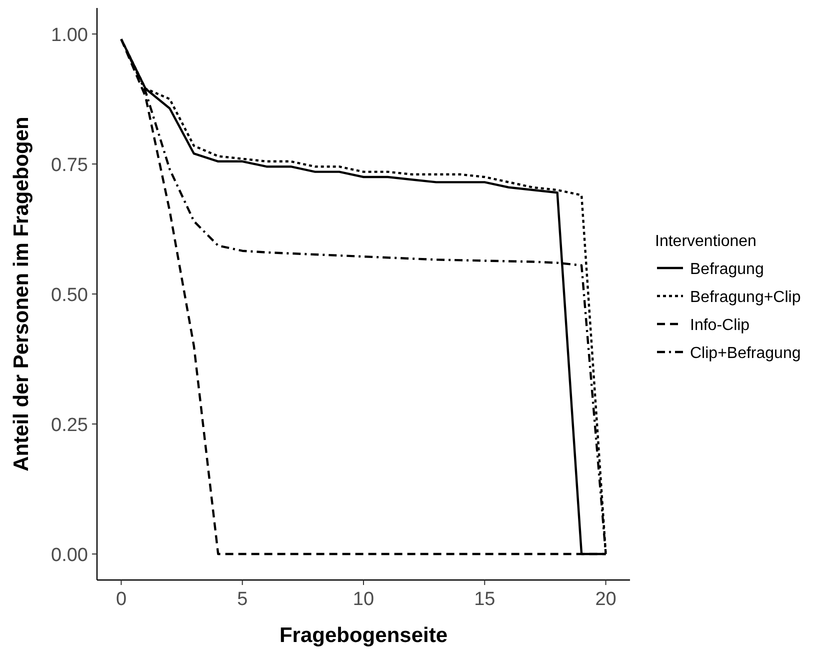 The width and height of the screenshot is (820, 651). What do you see at coordinates (727, 269) in the screenshot?
I see `legend-label: Befragung` at bounding box center [727, 269].